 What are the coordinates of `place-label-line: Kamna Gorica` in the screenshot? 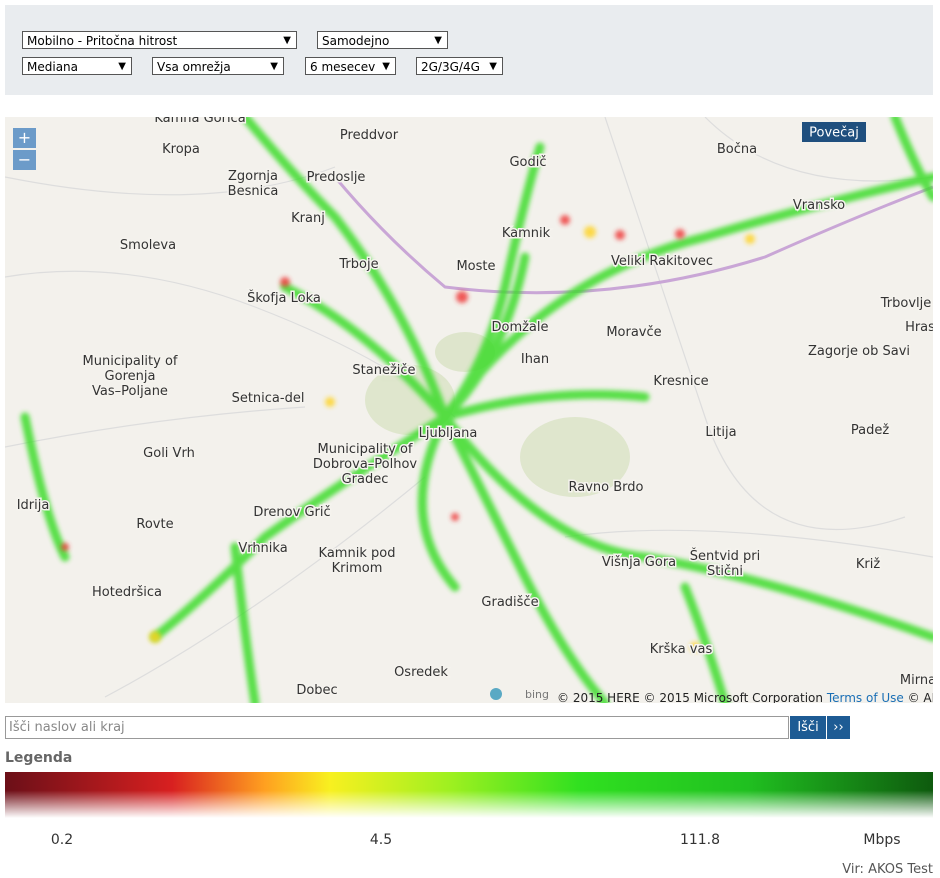 It's located at (199, 121).